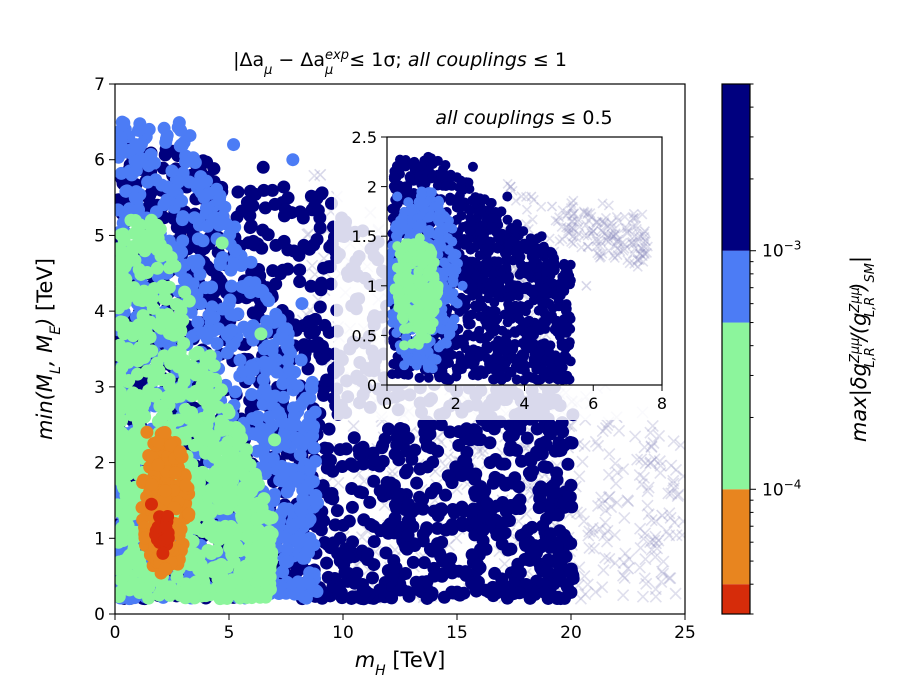 The width and height of the screenshot is (921, 691). Describe the element at coordinates (520, 268) in the screenshot. I see `inset-scatter-layer` at that location.